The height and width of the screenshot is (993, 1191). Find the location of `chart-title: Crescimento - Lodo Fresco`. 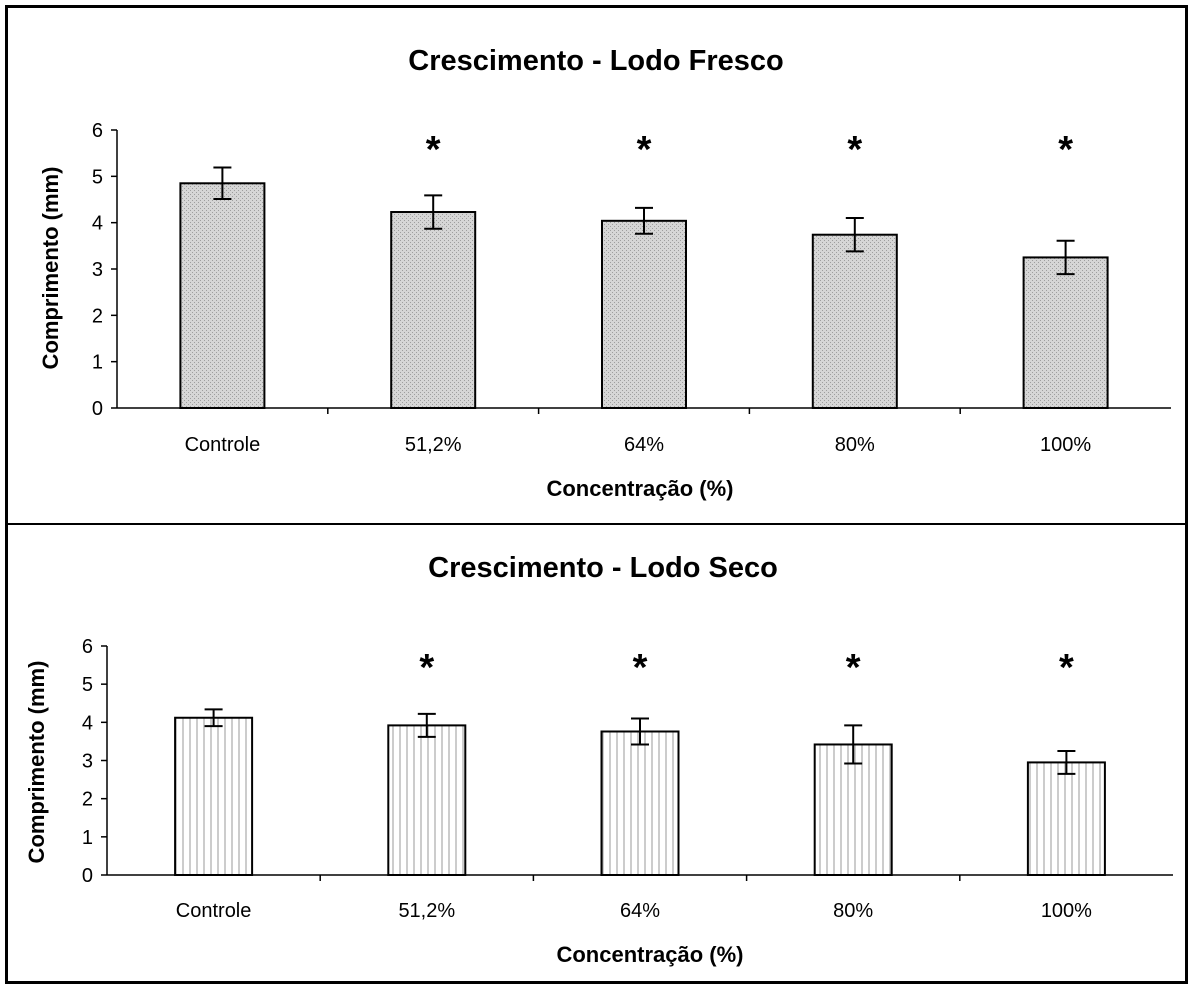

chart-title: Crescimento - Lodo Fresco is located at coordinates (595, 61).